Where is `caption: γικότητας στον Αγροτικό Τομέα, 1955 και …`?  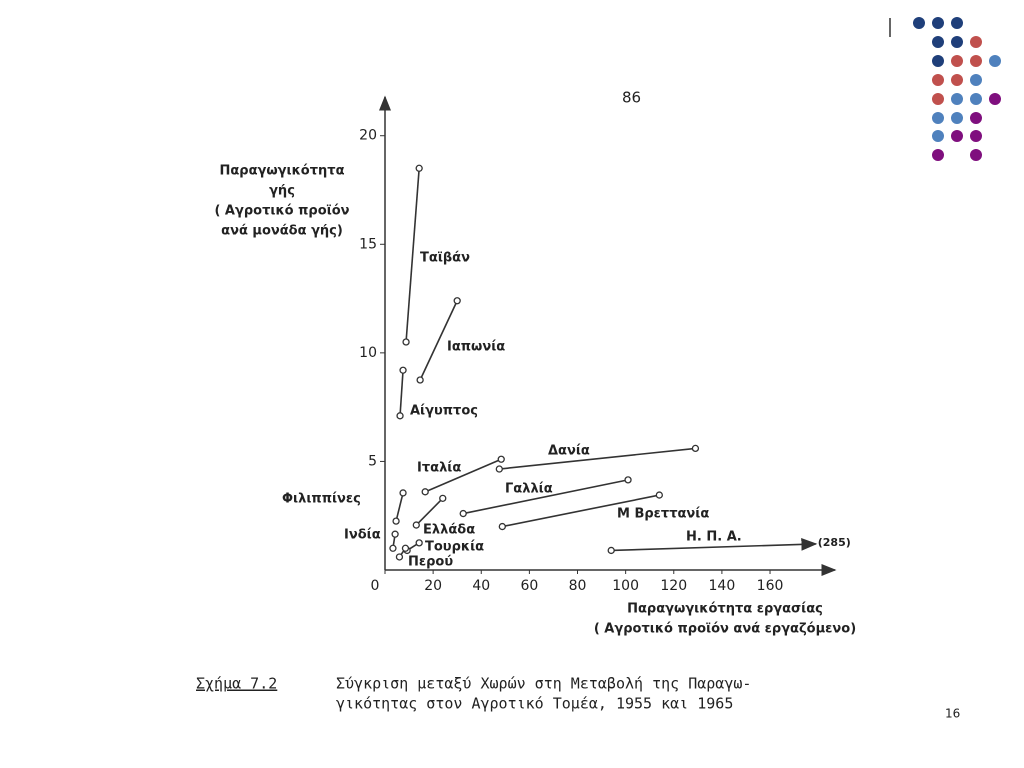
caption: γικότητας στον Αγροτικό Τομέα, 1955 και … is located at coordinates (534, 704).